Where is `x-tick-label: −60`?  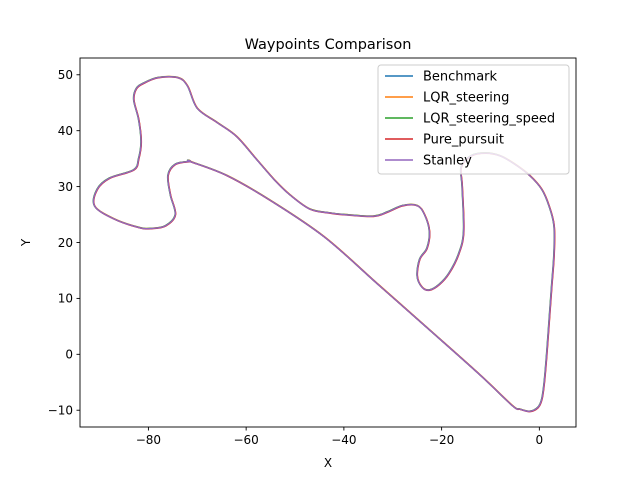 x-tick-label: −60 is located at coordinates (245, 440).